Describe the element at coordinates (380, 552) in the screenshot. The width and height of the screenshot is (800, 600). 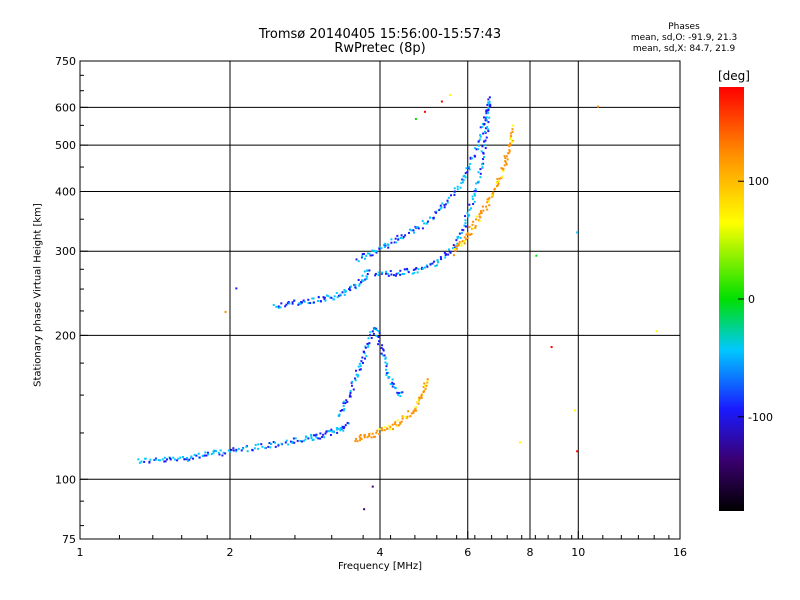
I see `x-tick-label: 4` at that location.